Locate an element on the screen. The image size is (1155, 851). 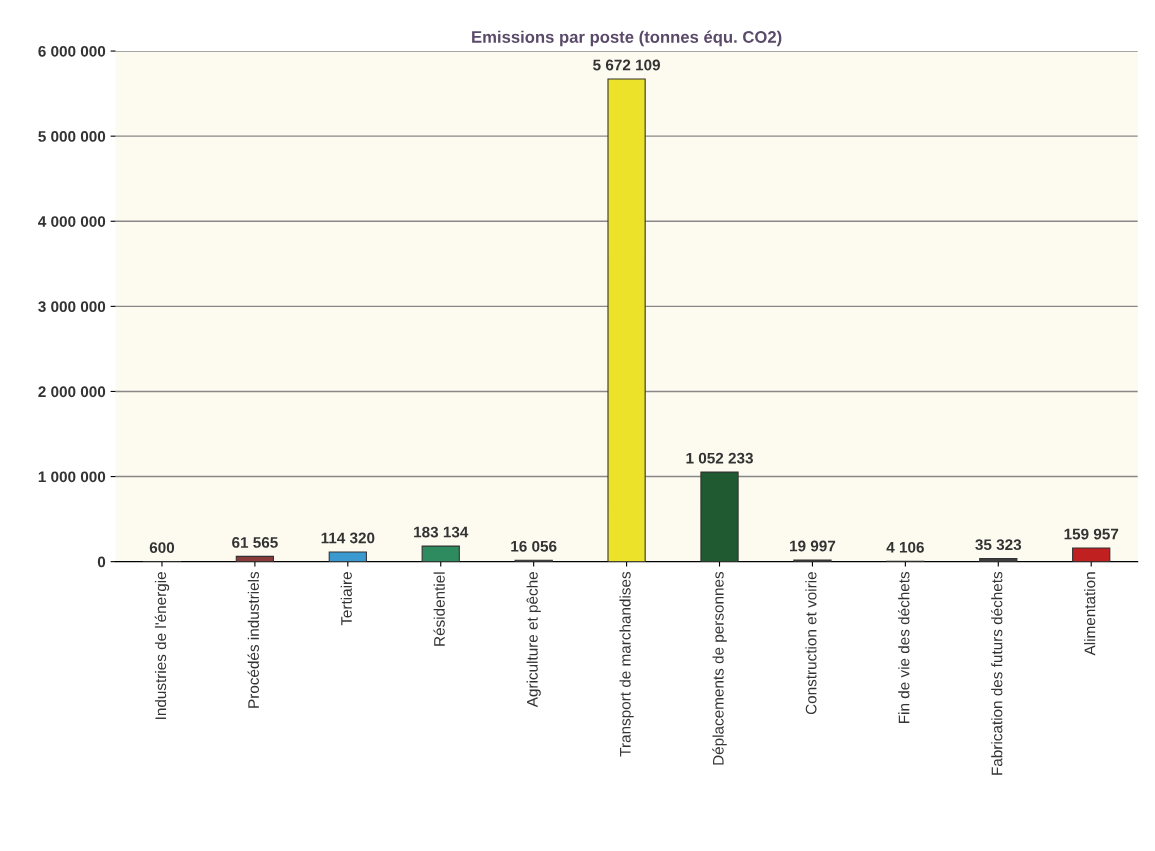
y-tick-label: 6 000 000 is located at coordinates (72, 51).